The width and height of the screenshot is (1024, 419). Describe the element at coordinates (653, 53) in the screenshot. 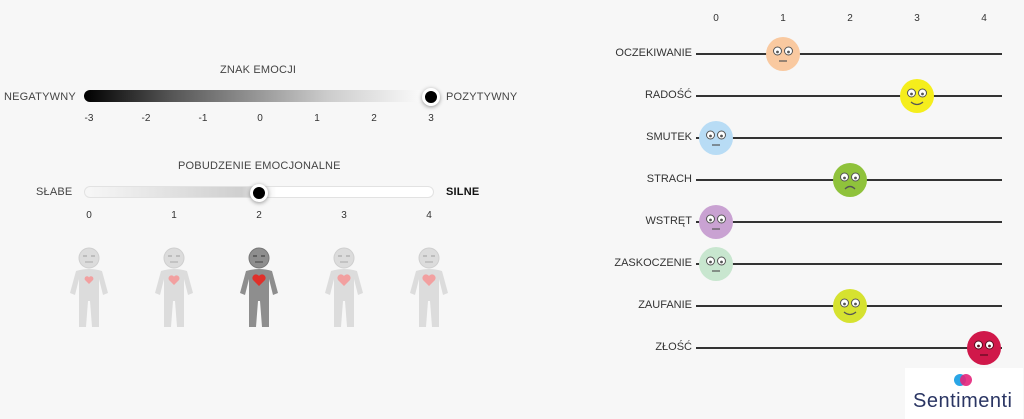

I see `emotion-label: OCZEKIWANIE` at that location.